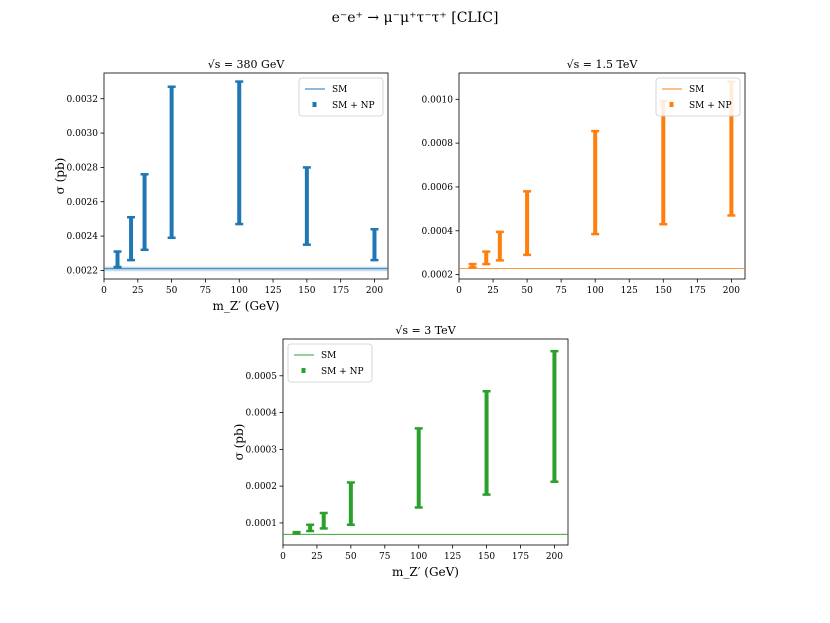 The width and height of the screenshot is (830, 623). What do you see at coordinates (83, 203) in the screenshot?
I see `y-tick-label: 0.0026` at bounding box center [83, 203].